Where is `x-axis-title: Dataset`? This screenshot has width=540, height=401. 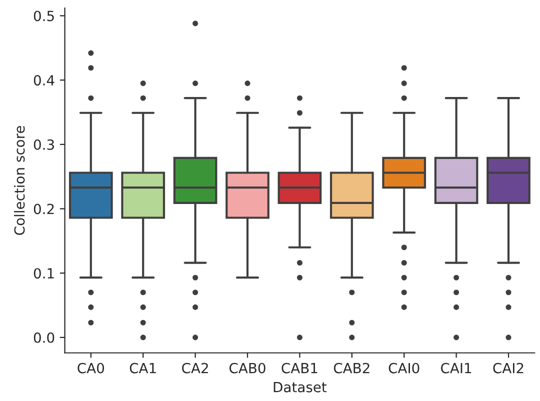
x-axis-title: Dataset is located at coordinates (300, 387).